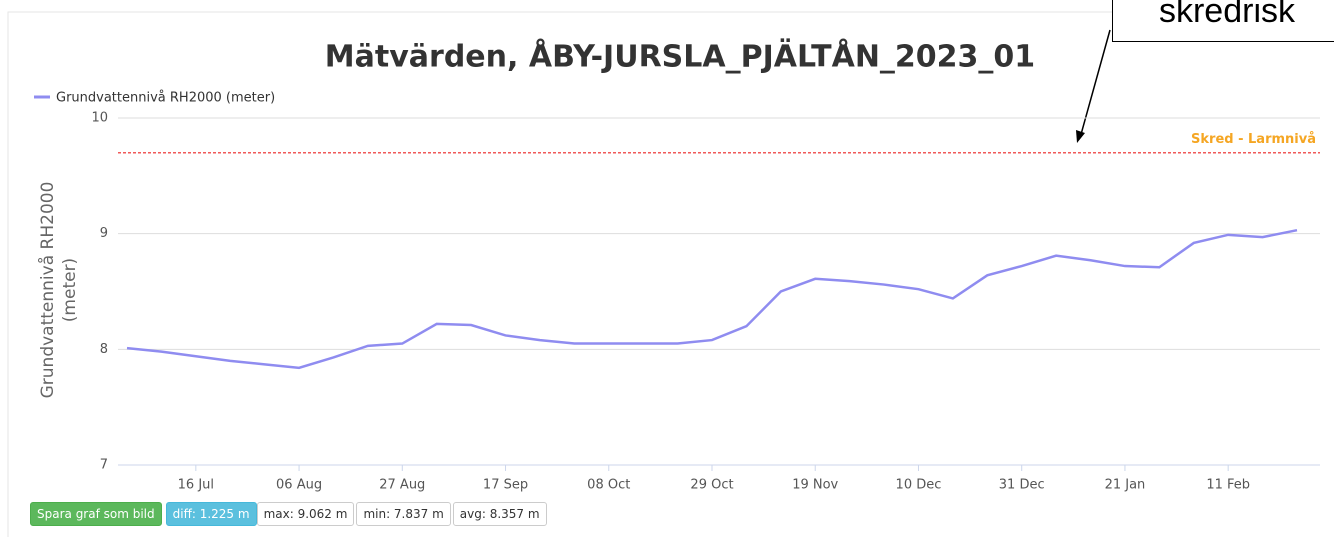 The image size is (1334, 537). Describe the element at coordinates (211, 514) in the screenshot. I see `stat-badge: diff: 1.225 m` at that location.